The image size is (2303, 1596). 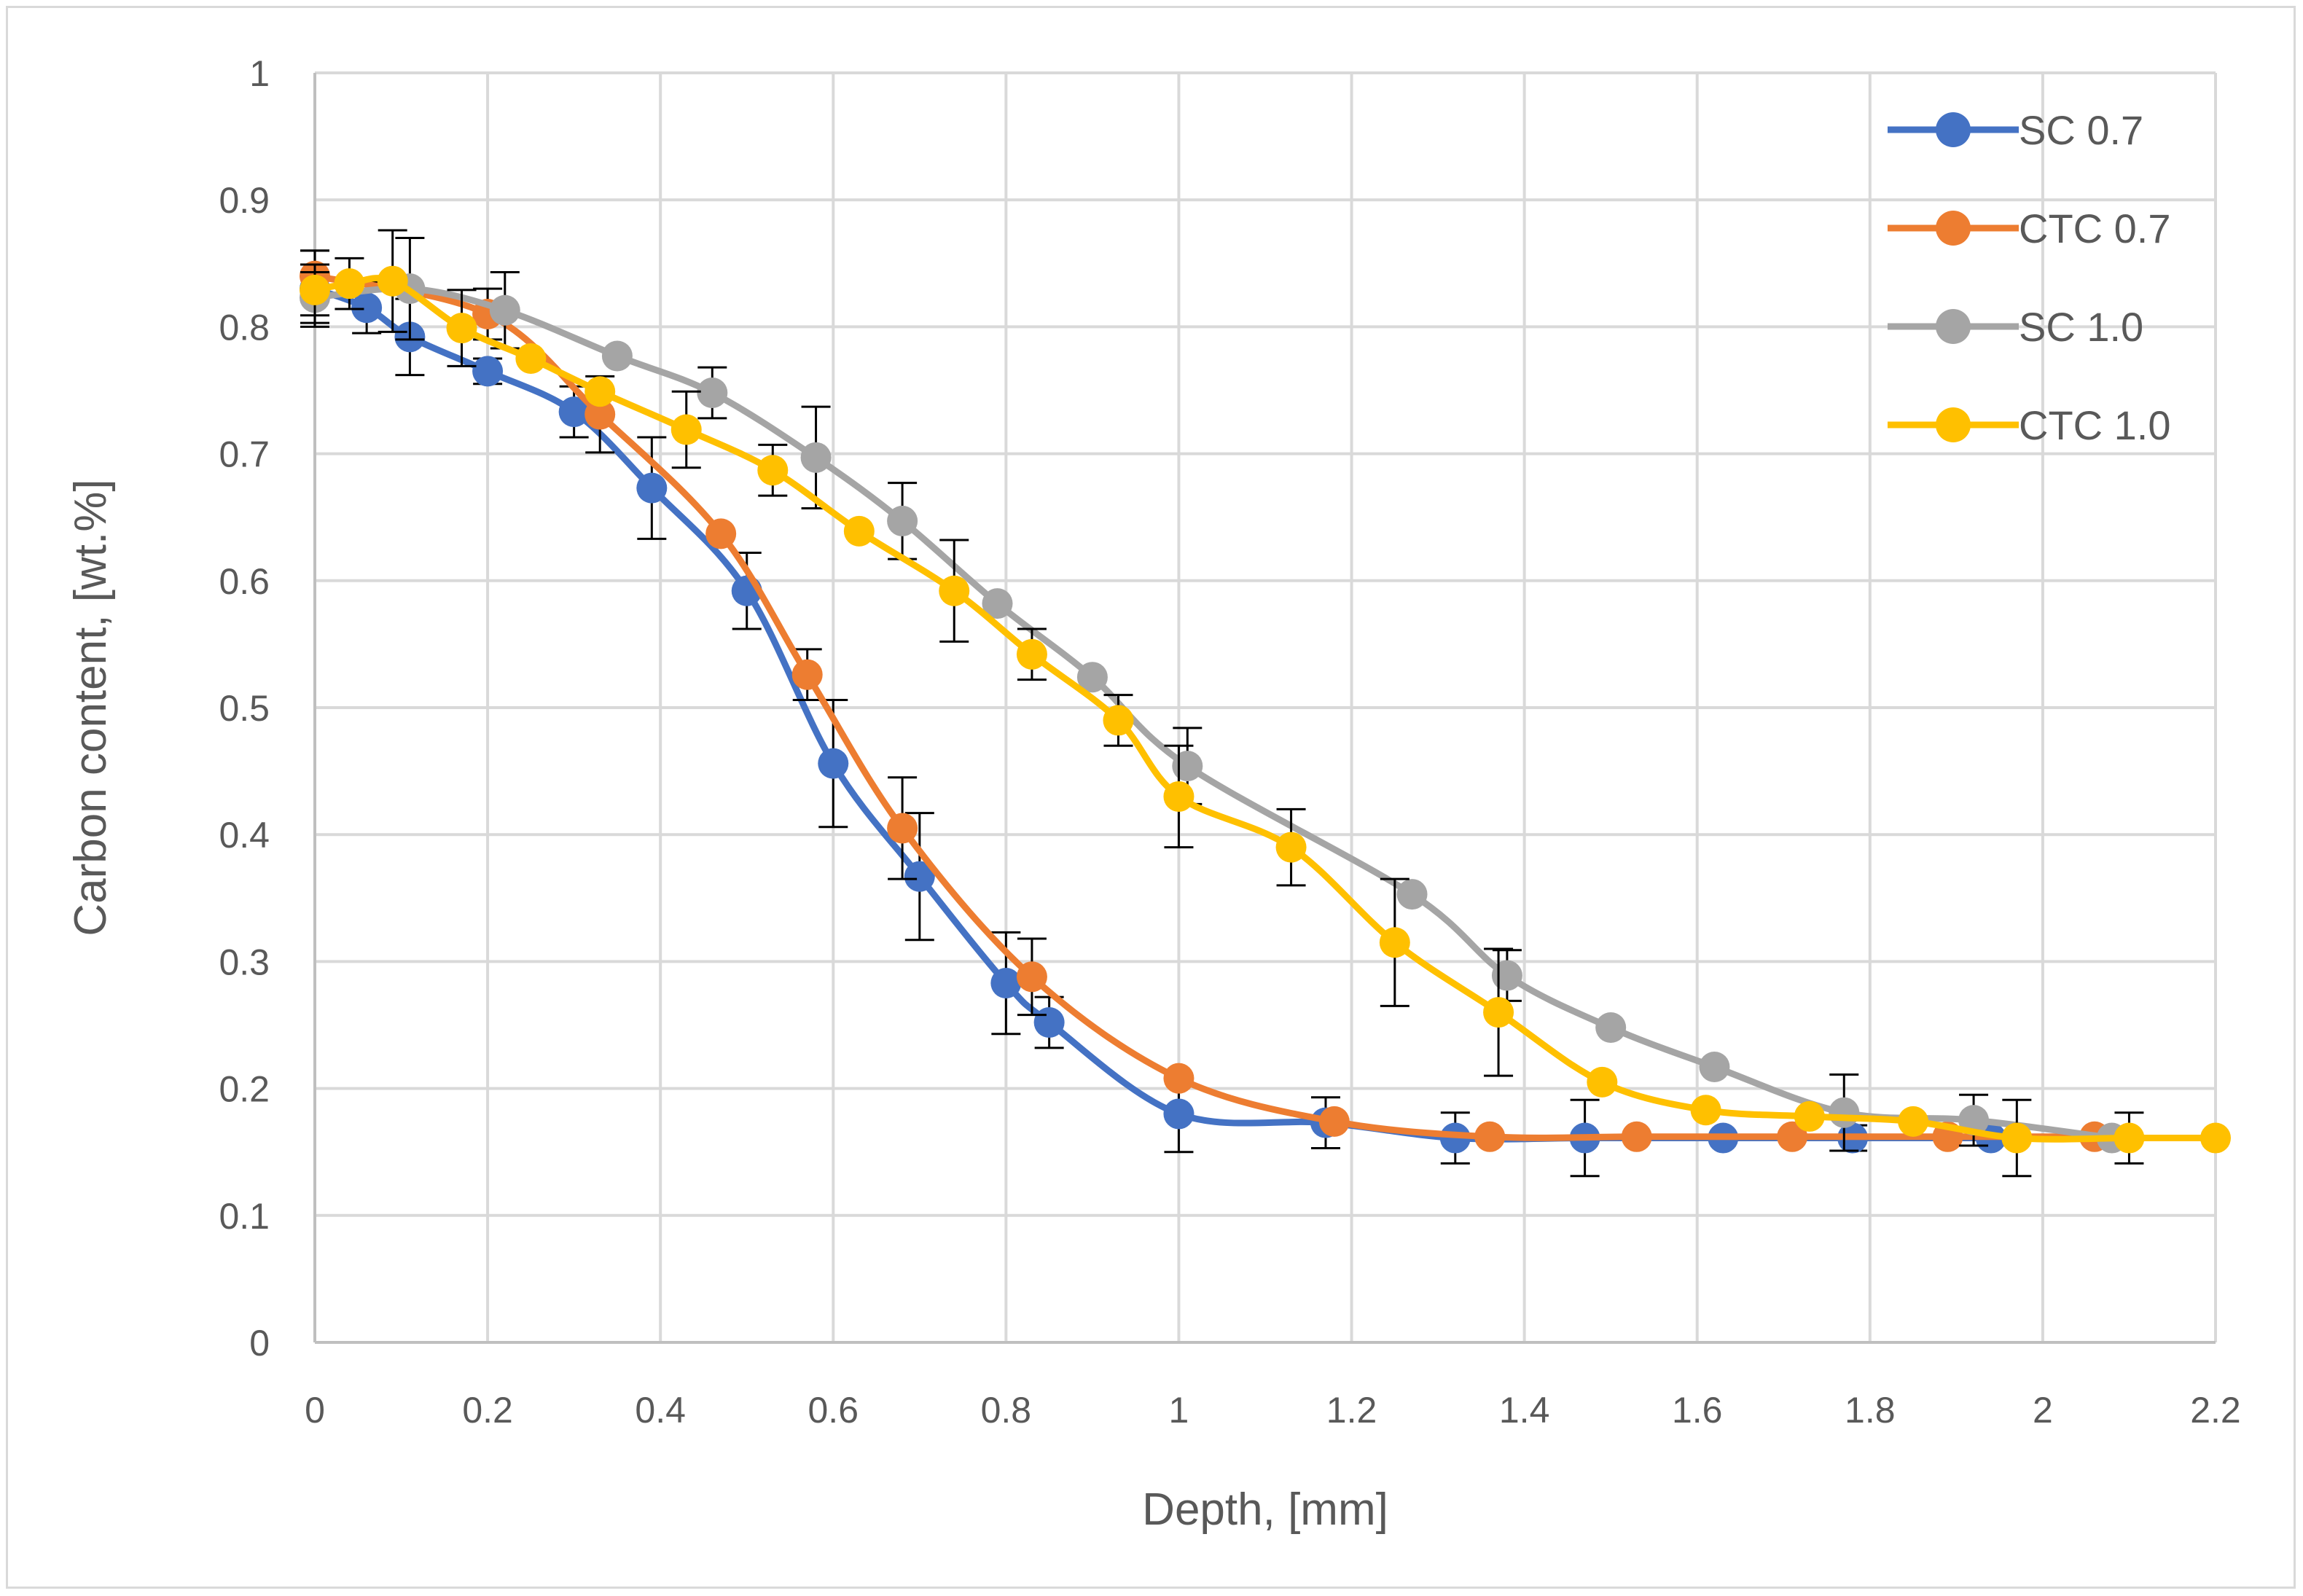 I want to click on legend-label: CTC 0.7, so click(x=2095, y=228).